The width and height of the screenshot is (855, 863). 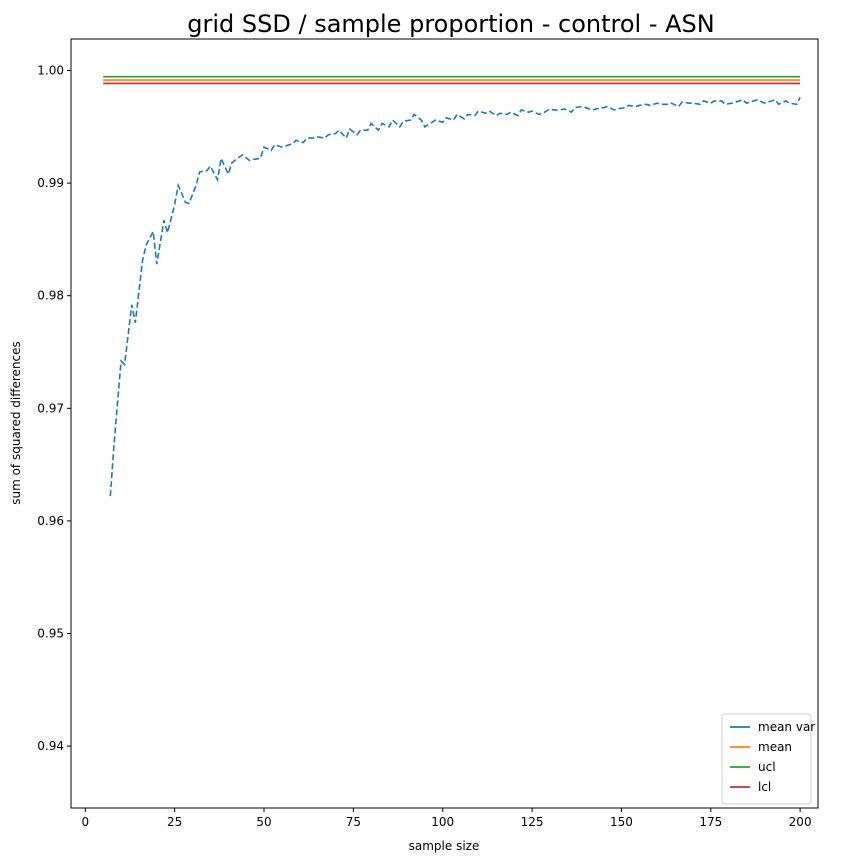 What do you see at coordinates (353, 822) in the screenshot?
I see `x-tick-label: 75` at bounding box center [353, 822].